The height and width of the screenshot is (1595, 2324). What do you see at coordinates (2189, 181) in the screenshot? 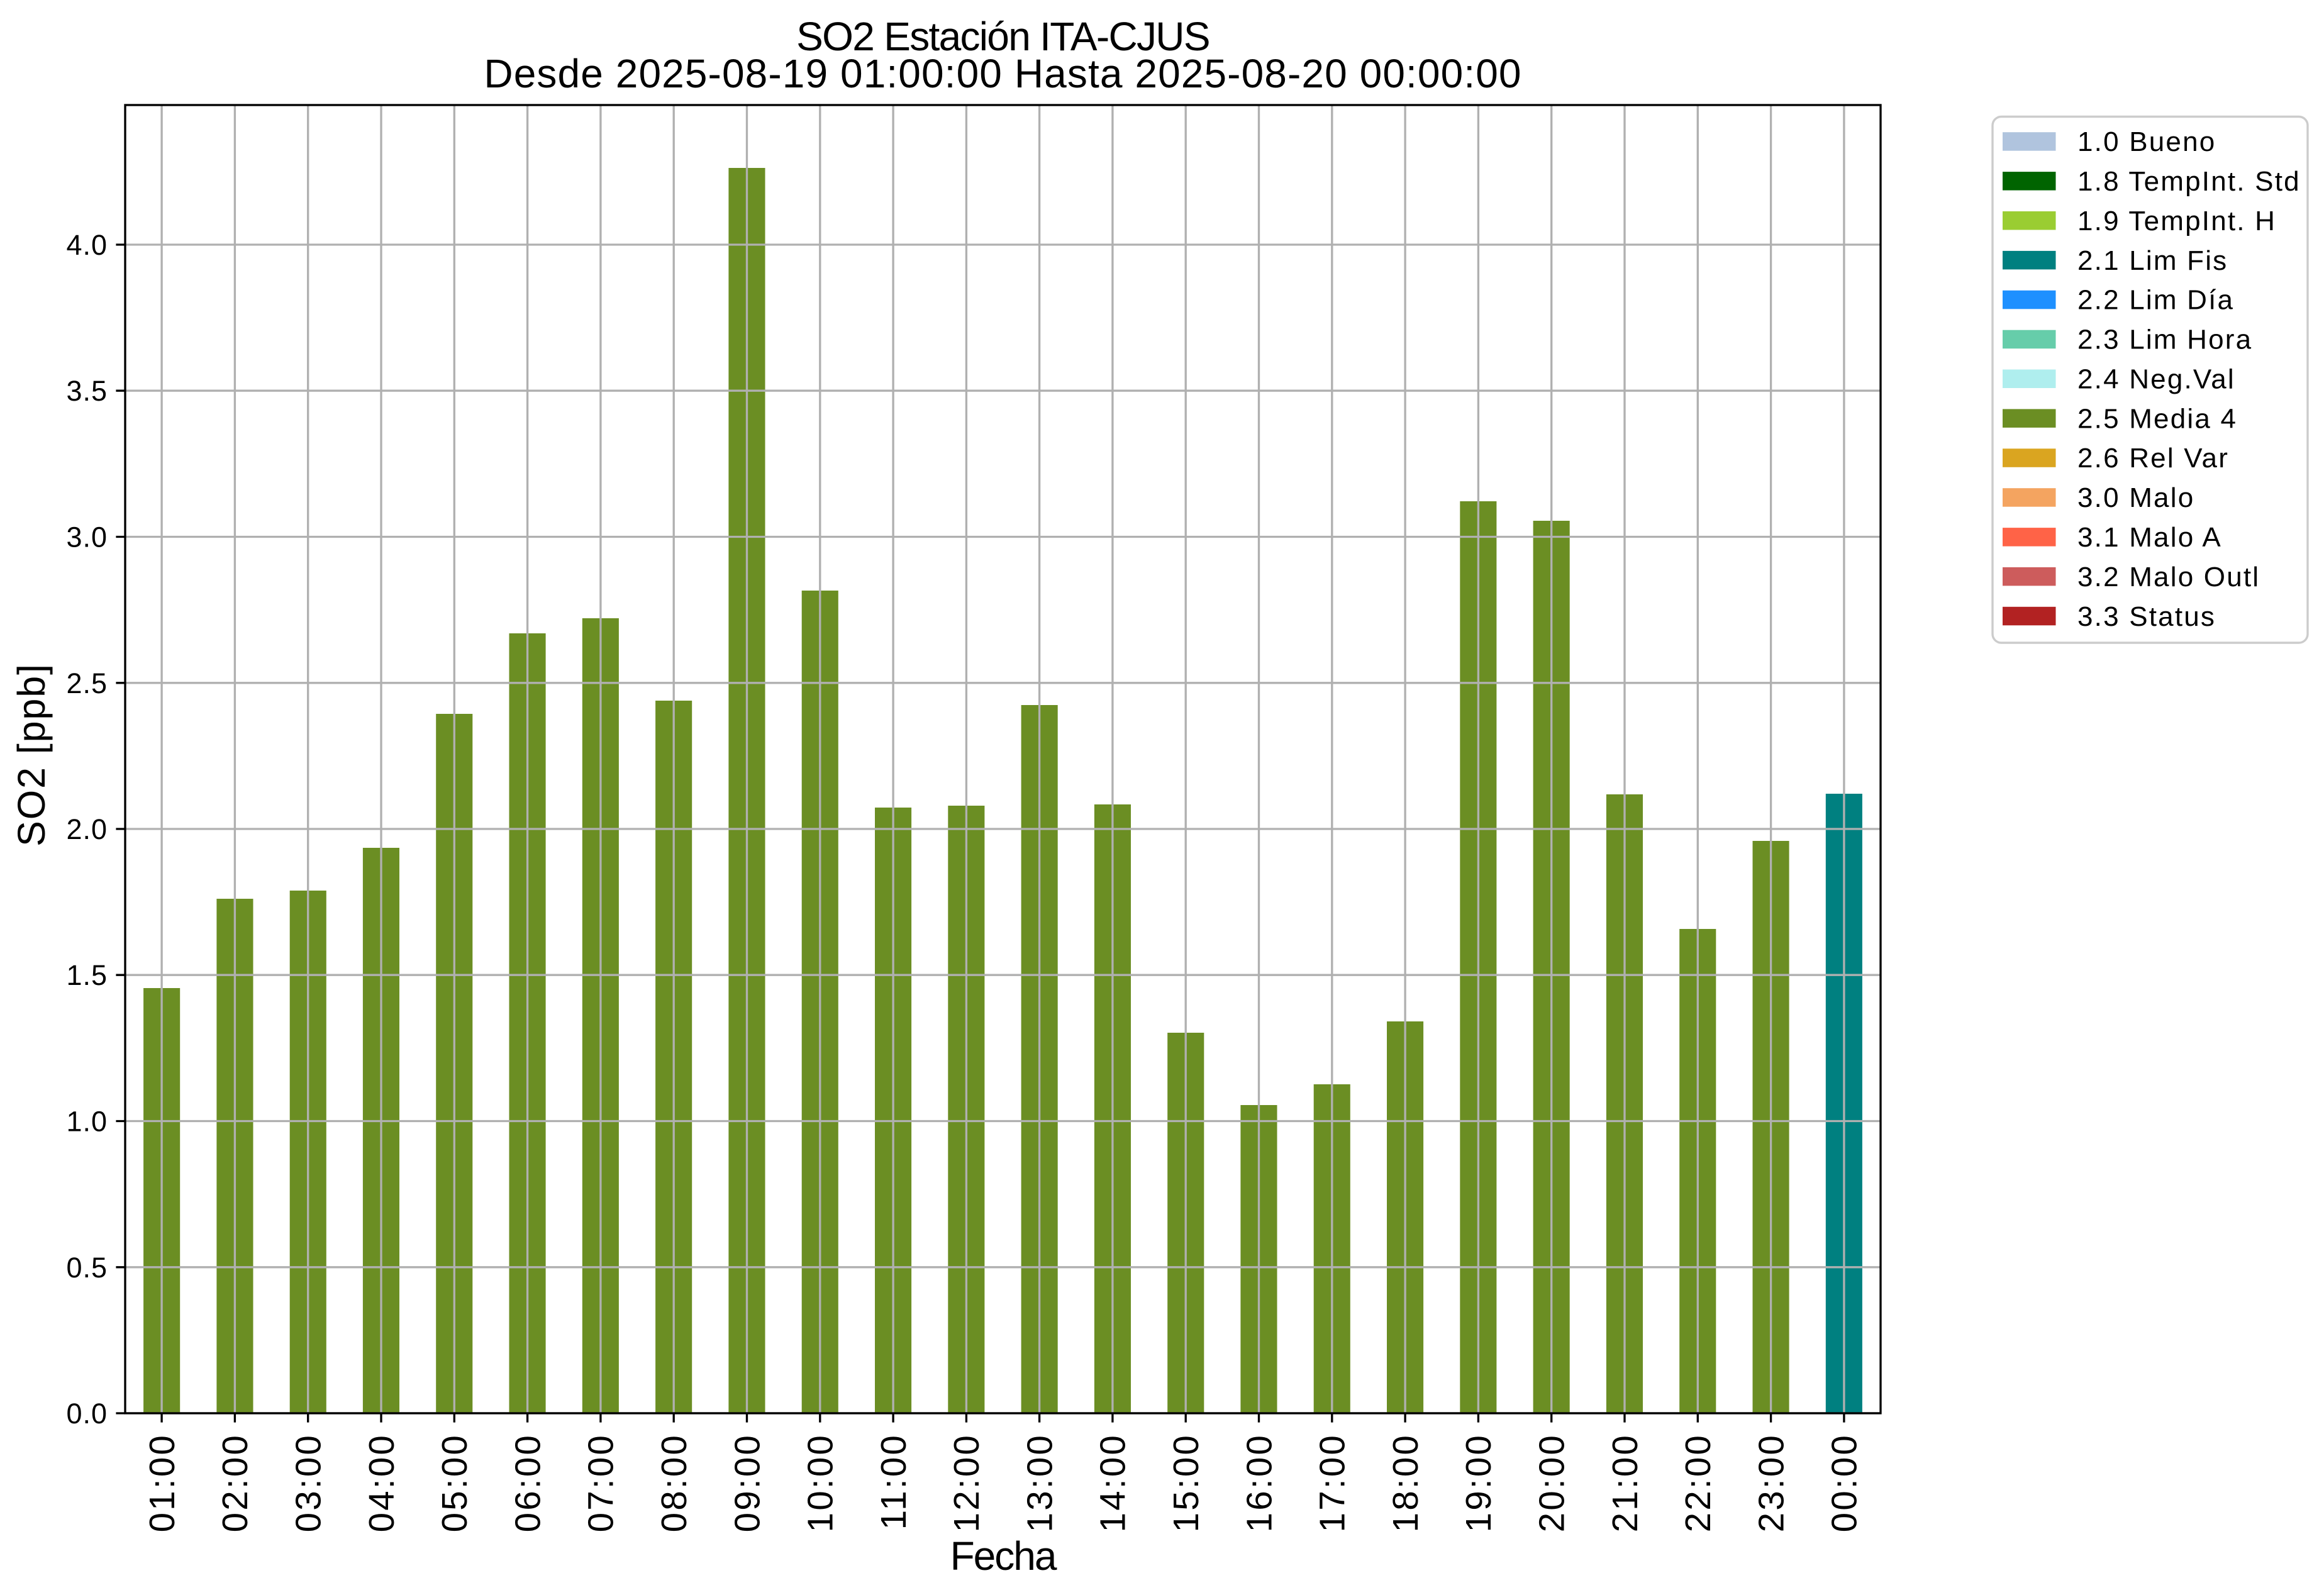
I see `svg-text: 1.8 TempInt. Std` at bounding box center [2189, 181].